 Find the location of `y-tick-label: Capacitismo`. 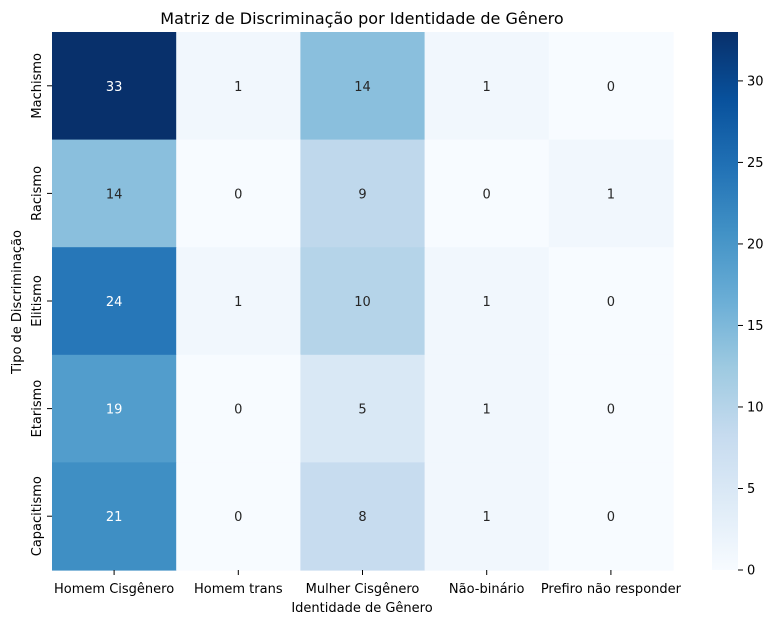

y-tick-label: Capacitismo is located at coordinates (37, 516).